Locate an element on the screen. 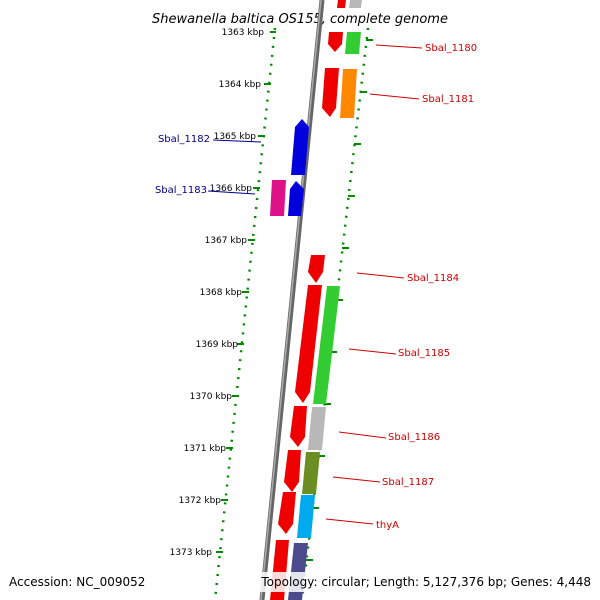 This screenshot has height=600, width=600. gene-label: Sbal_1184 is located at coordinates (433, 278).